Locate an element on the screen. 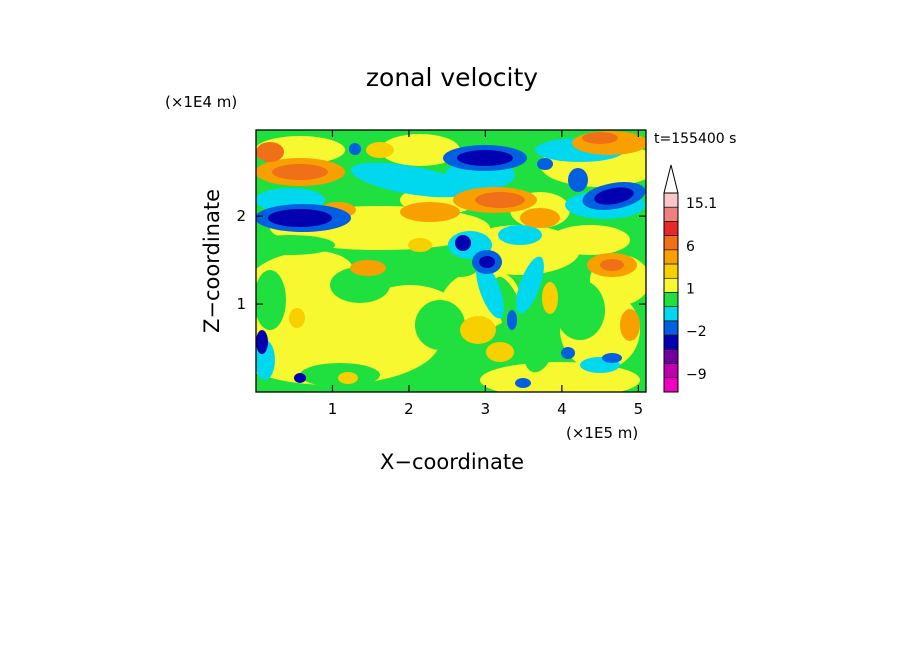  contour-orange is located at coordinates (440, 201).